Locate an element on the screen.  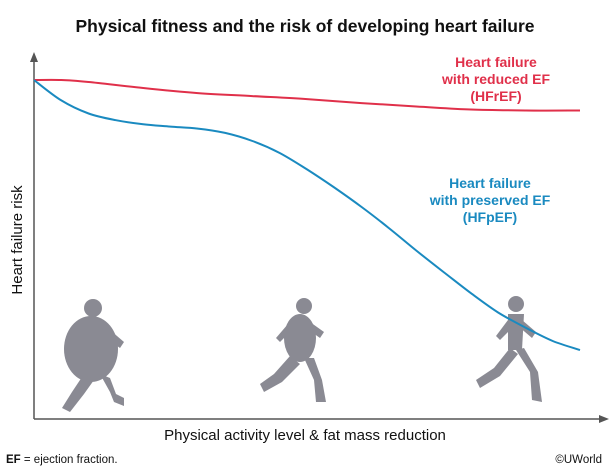
y-axis-label: Heart failure risk is located at coordinates (17, 240).